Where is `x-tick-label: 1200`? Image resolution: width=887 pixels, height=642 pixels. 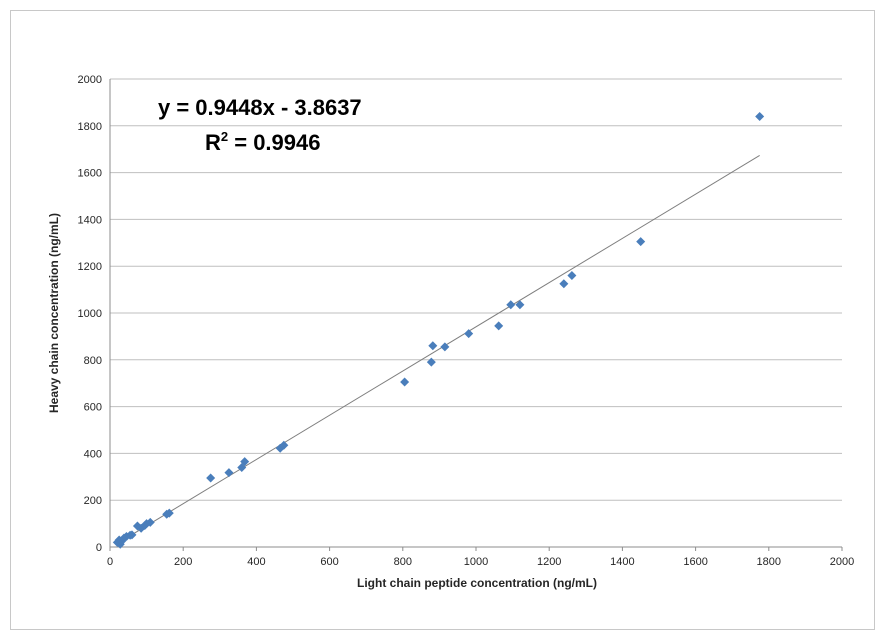 x-tick-label: 1200 is located at coordinates (549, 562).